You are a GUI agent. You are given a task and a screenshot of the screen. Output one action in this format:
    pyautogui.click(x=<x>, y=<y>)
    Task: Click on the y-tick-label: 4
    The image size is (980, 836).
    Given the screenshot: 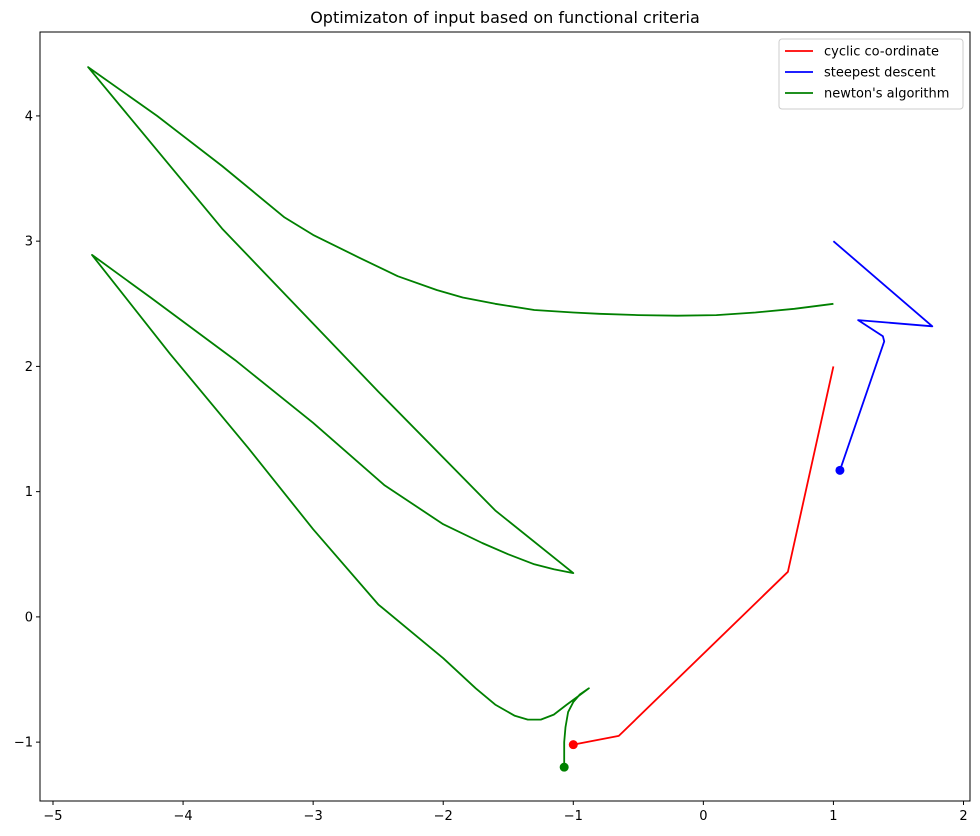 What is the action you would take?
    pyautogui.click(x=29, y=116)
    